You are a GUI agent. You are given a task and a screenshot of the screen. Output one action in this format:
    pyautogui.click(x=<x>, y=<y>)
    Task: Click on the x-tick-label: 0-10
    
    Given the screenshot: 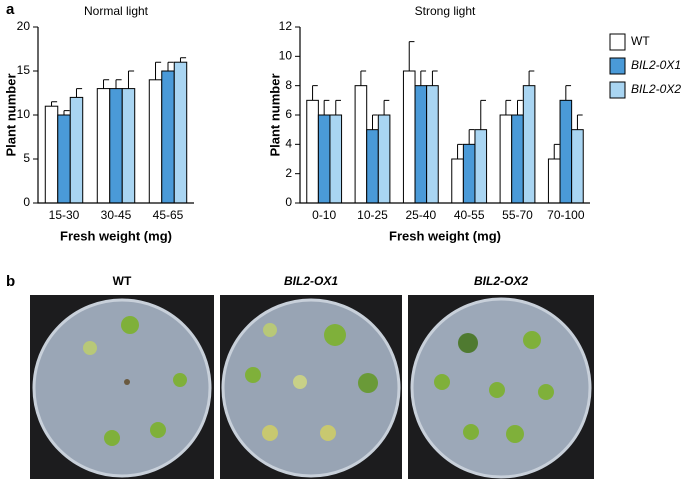 What is the action you would take?
    pyautogui.click(x=324, y=215)
    